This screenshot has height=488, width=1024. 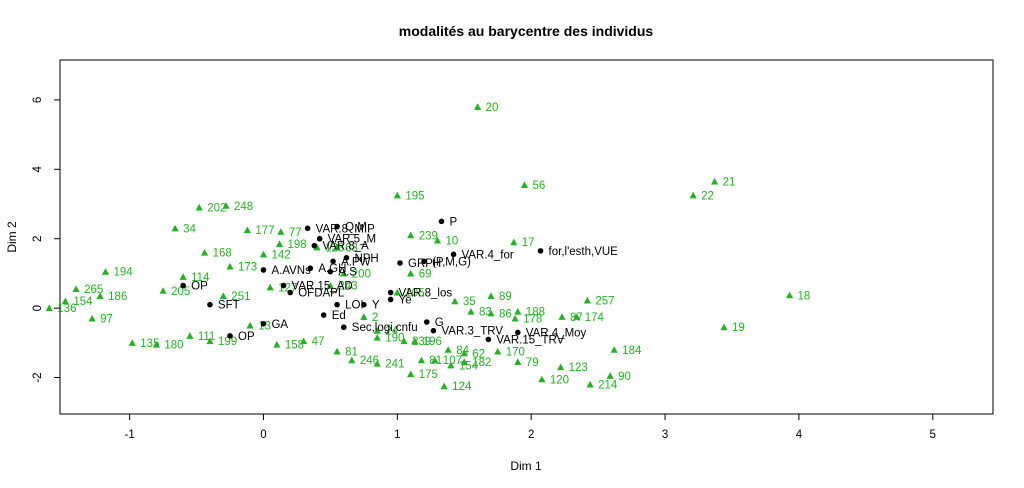 What do you see at coordinates (38, 169) in the screenshot?
I see `y-tick-label: 4` at bounding box center [38, 169].